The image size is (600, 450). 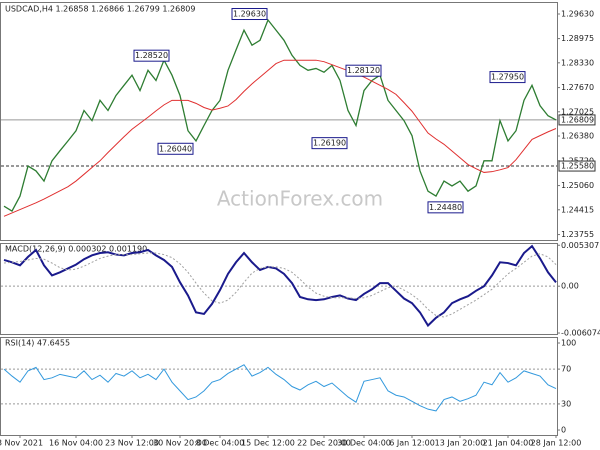 What do you see at coordinates (577, 234) in the screenshot?
I see `y-tick-label: 1.23755` at bounding box center [577, 234].